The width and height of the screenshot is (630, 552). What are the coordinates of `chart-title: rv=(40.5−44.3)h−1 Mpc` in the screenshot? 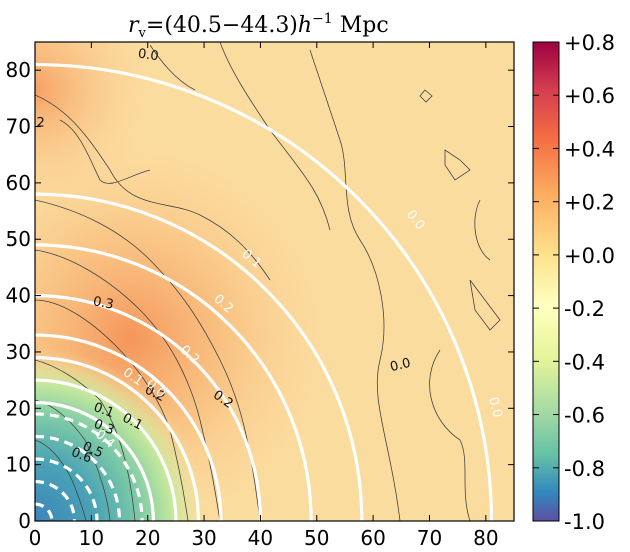 It's located at (258, 26).